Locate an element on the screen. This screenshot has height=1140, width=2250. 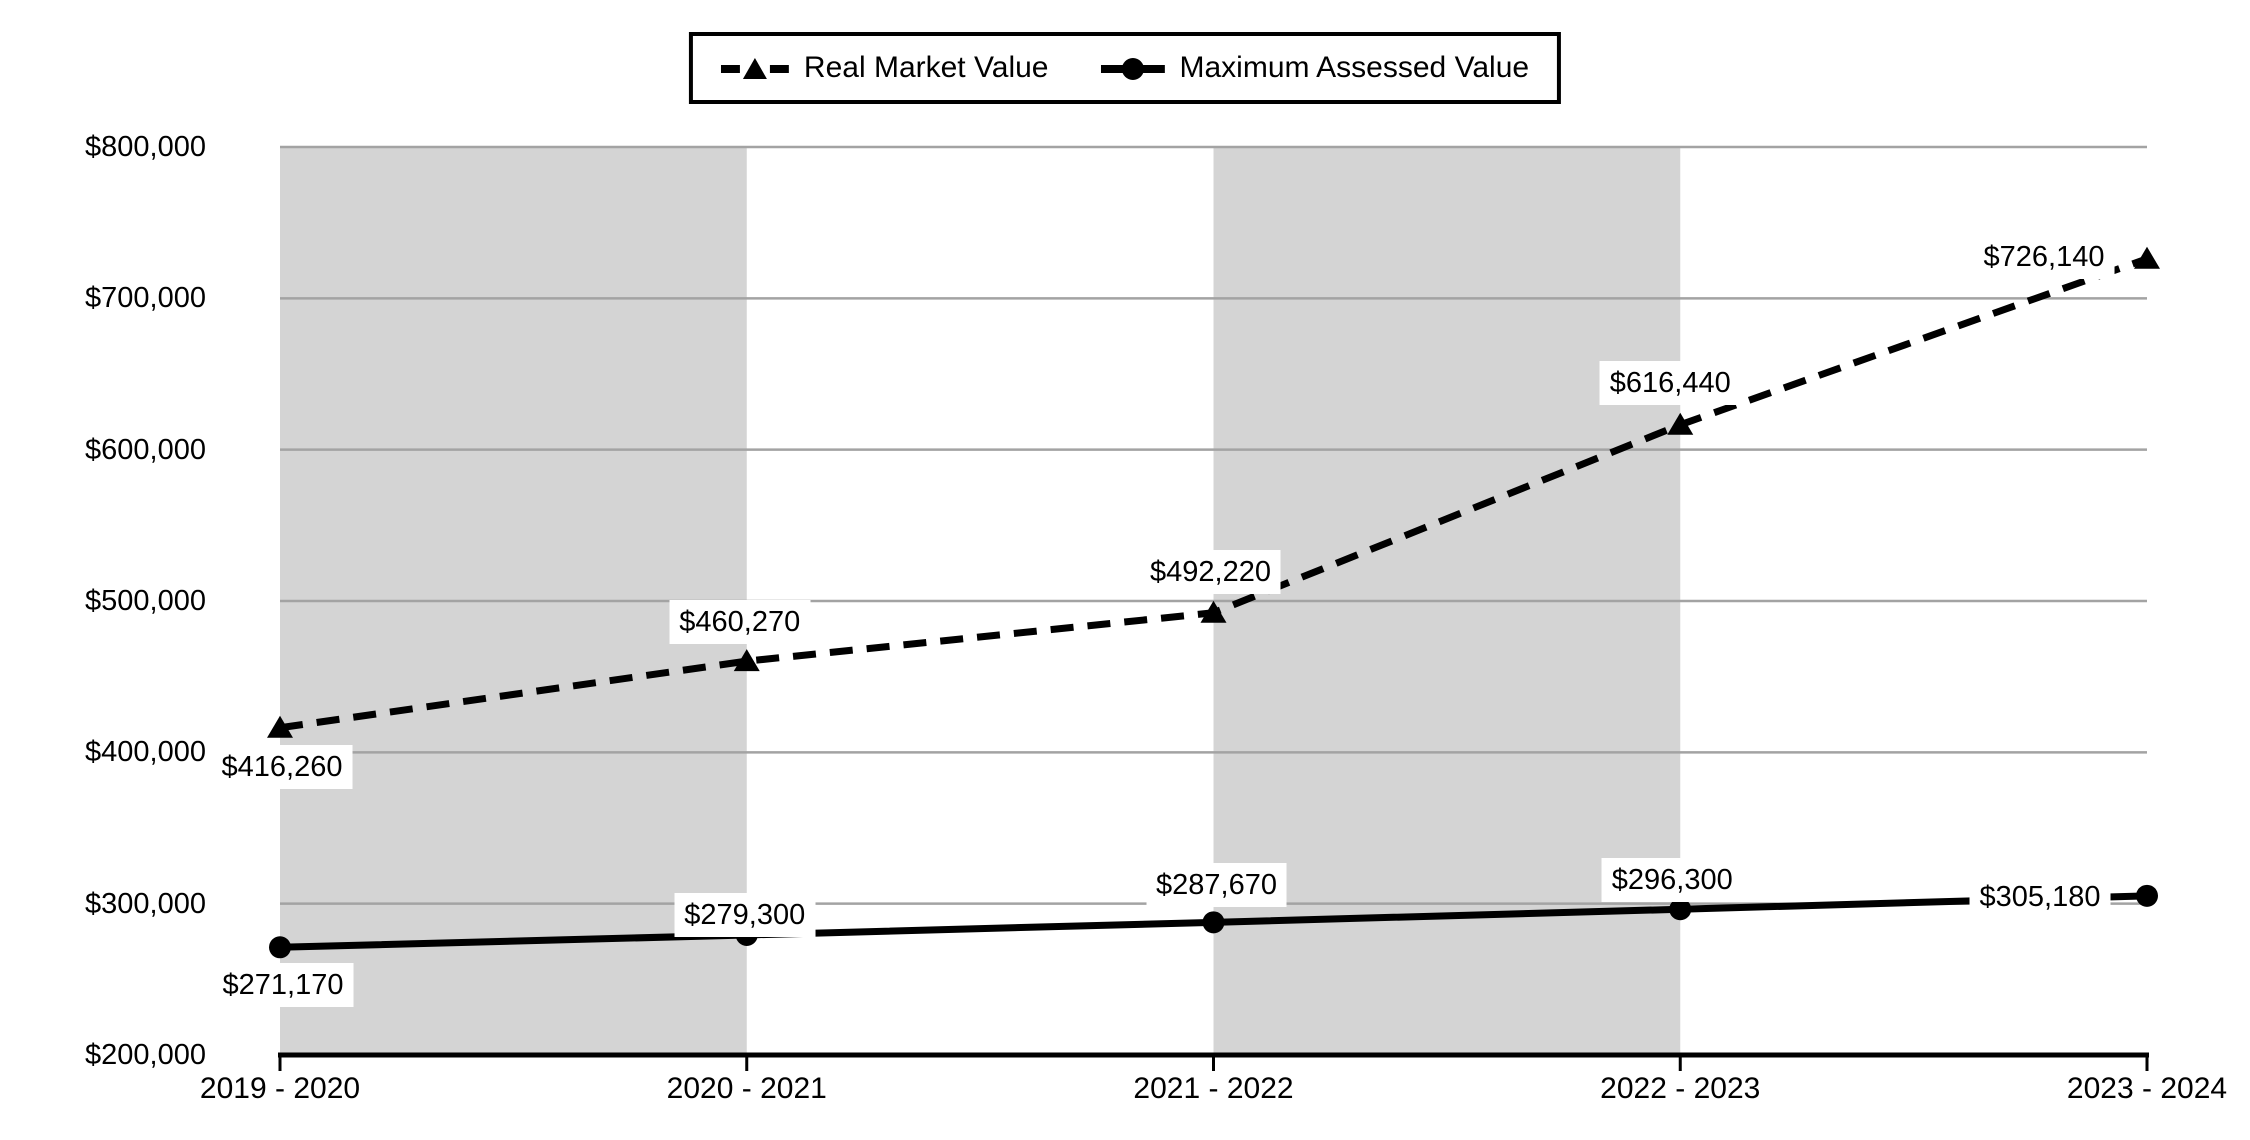
x-axis-tick-label: 2023 - 2024 is located at coordinates (2147, 1088).